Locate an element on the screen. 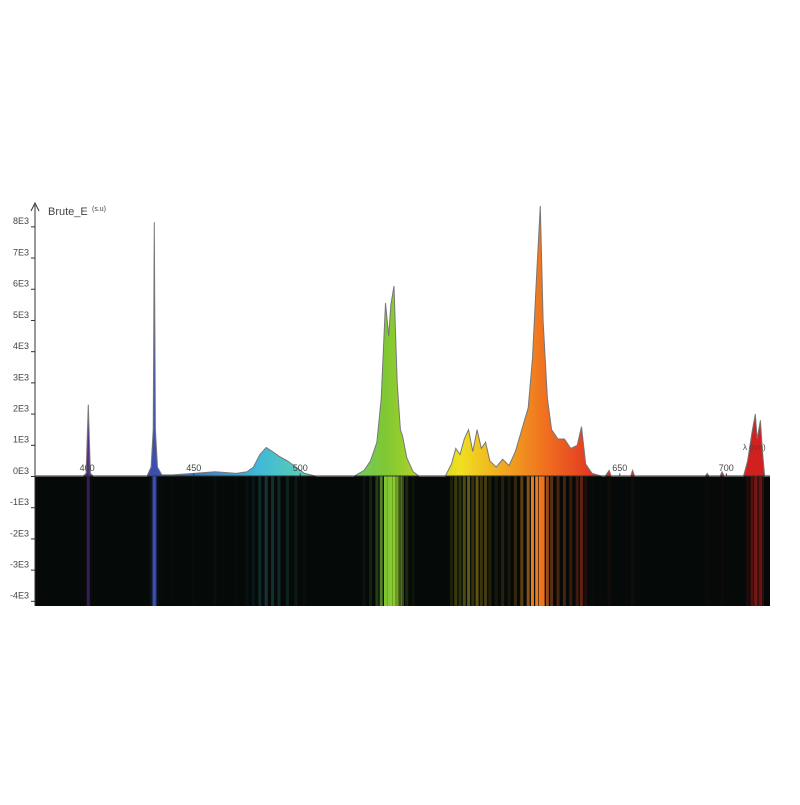 This screenshot has width=800, height=805. y-tick-label: -1E3 is located at coordinates (19, 502).